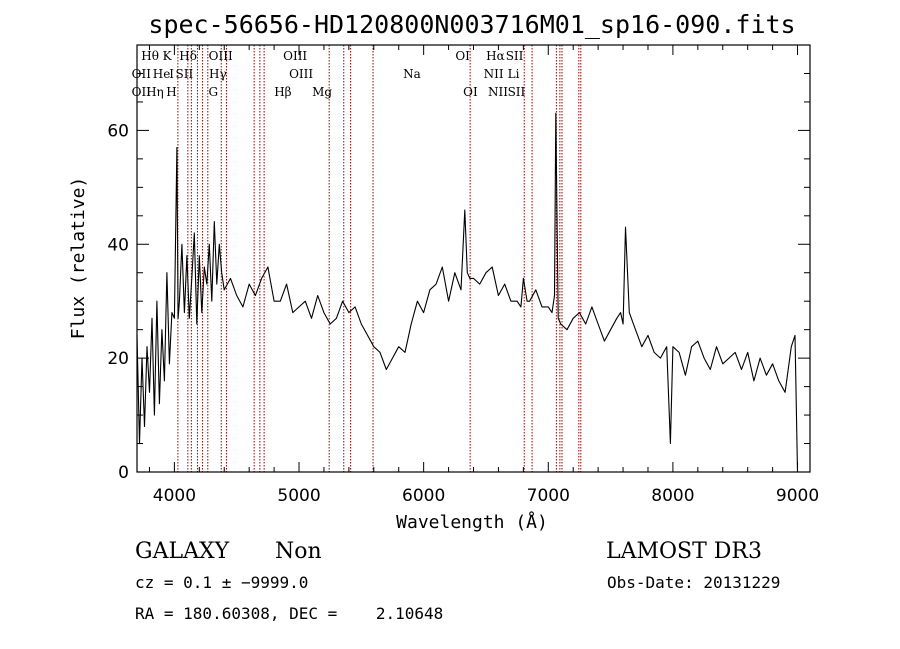  Describe the element at coordinates (218, 74) in the screenshot. I see `line-label-11: Hγ` at that location.